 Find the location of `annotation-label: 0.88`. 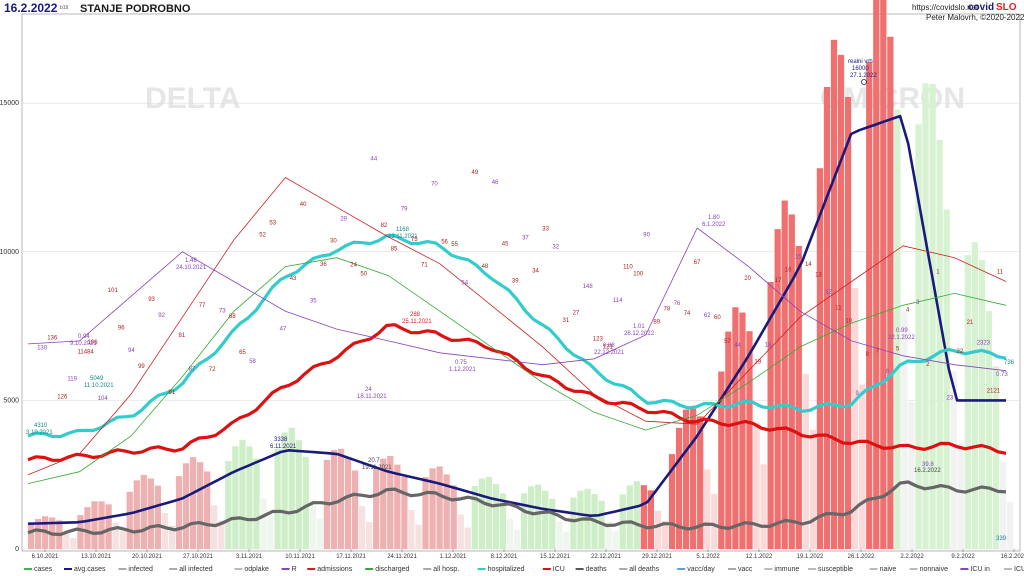

annotation-label: 0.88 is located at coordinates (609, 346).